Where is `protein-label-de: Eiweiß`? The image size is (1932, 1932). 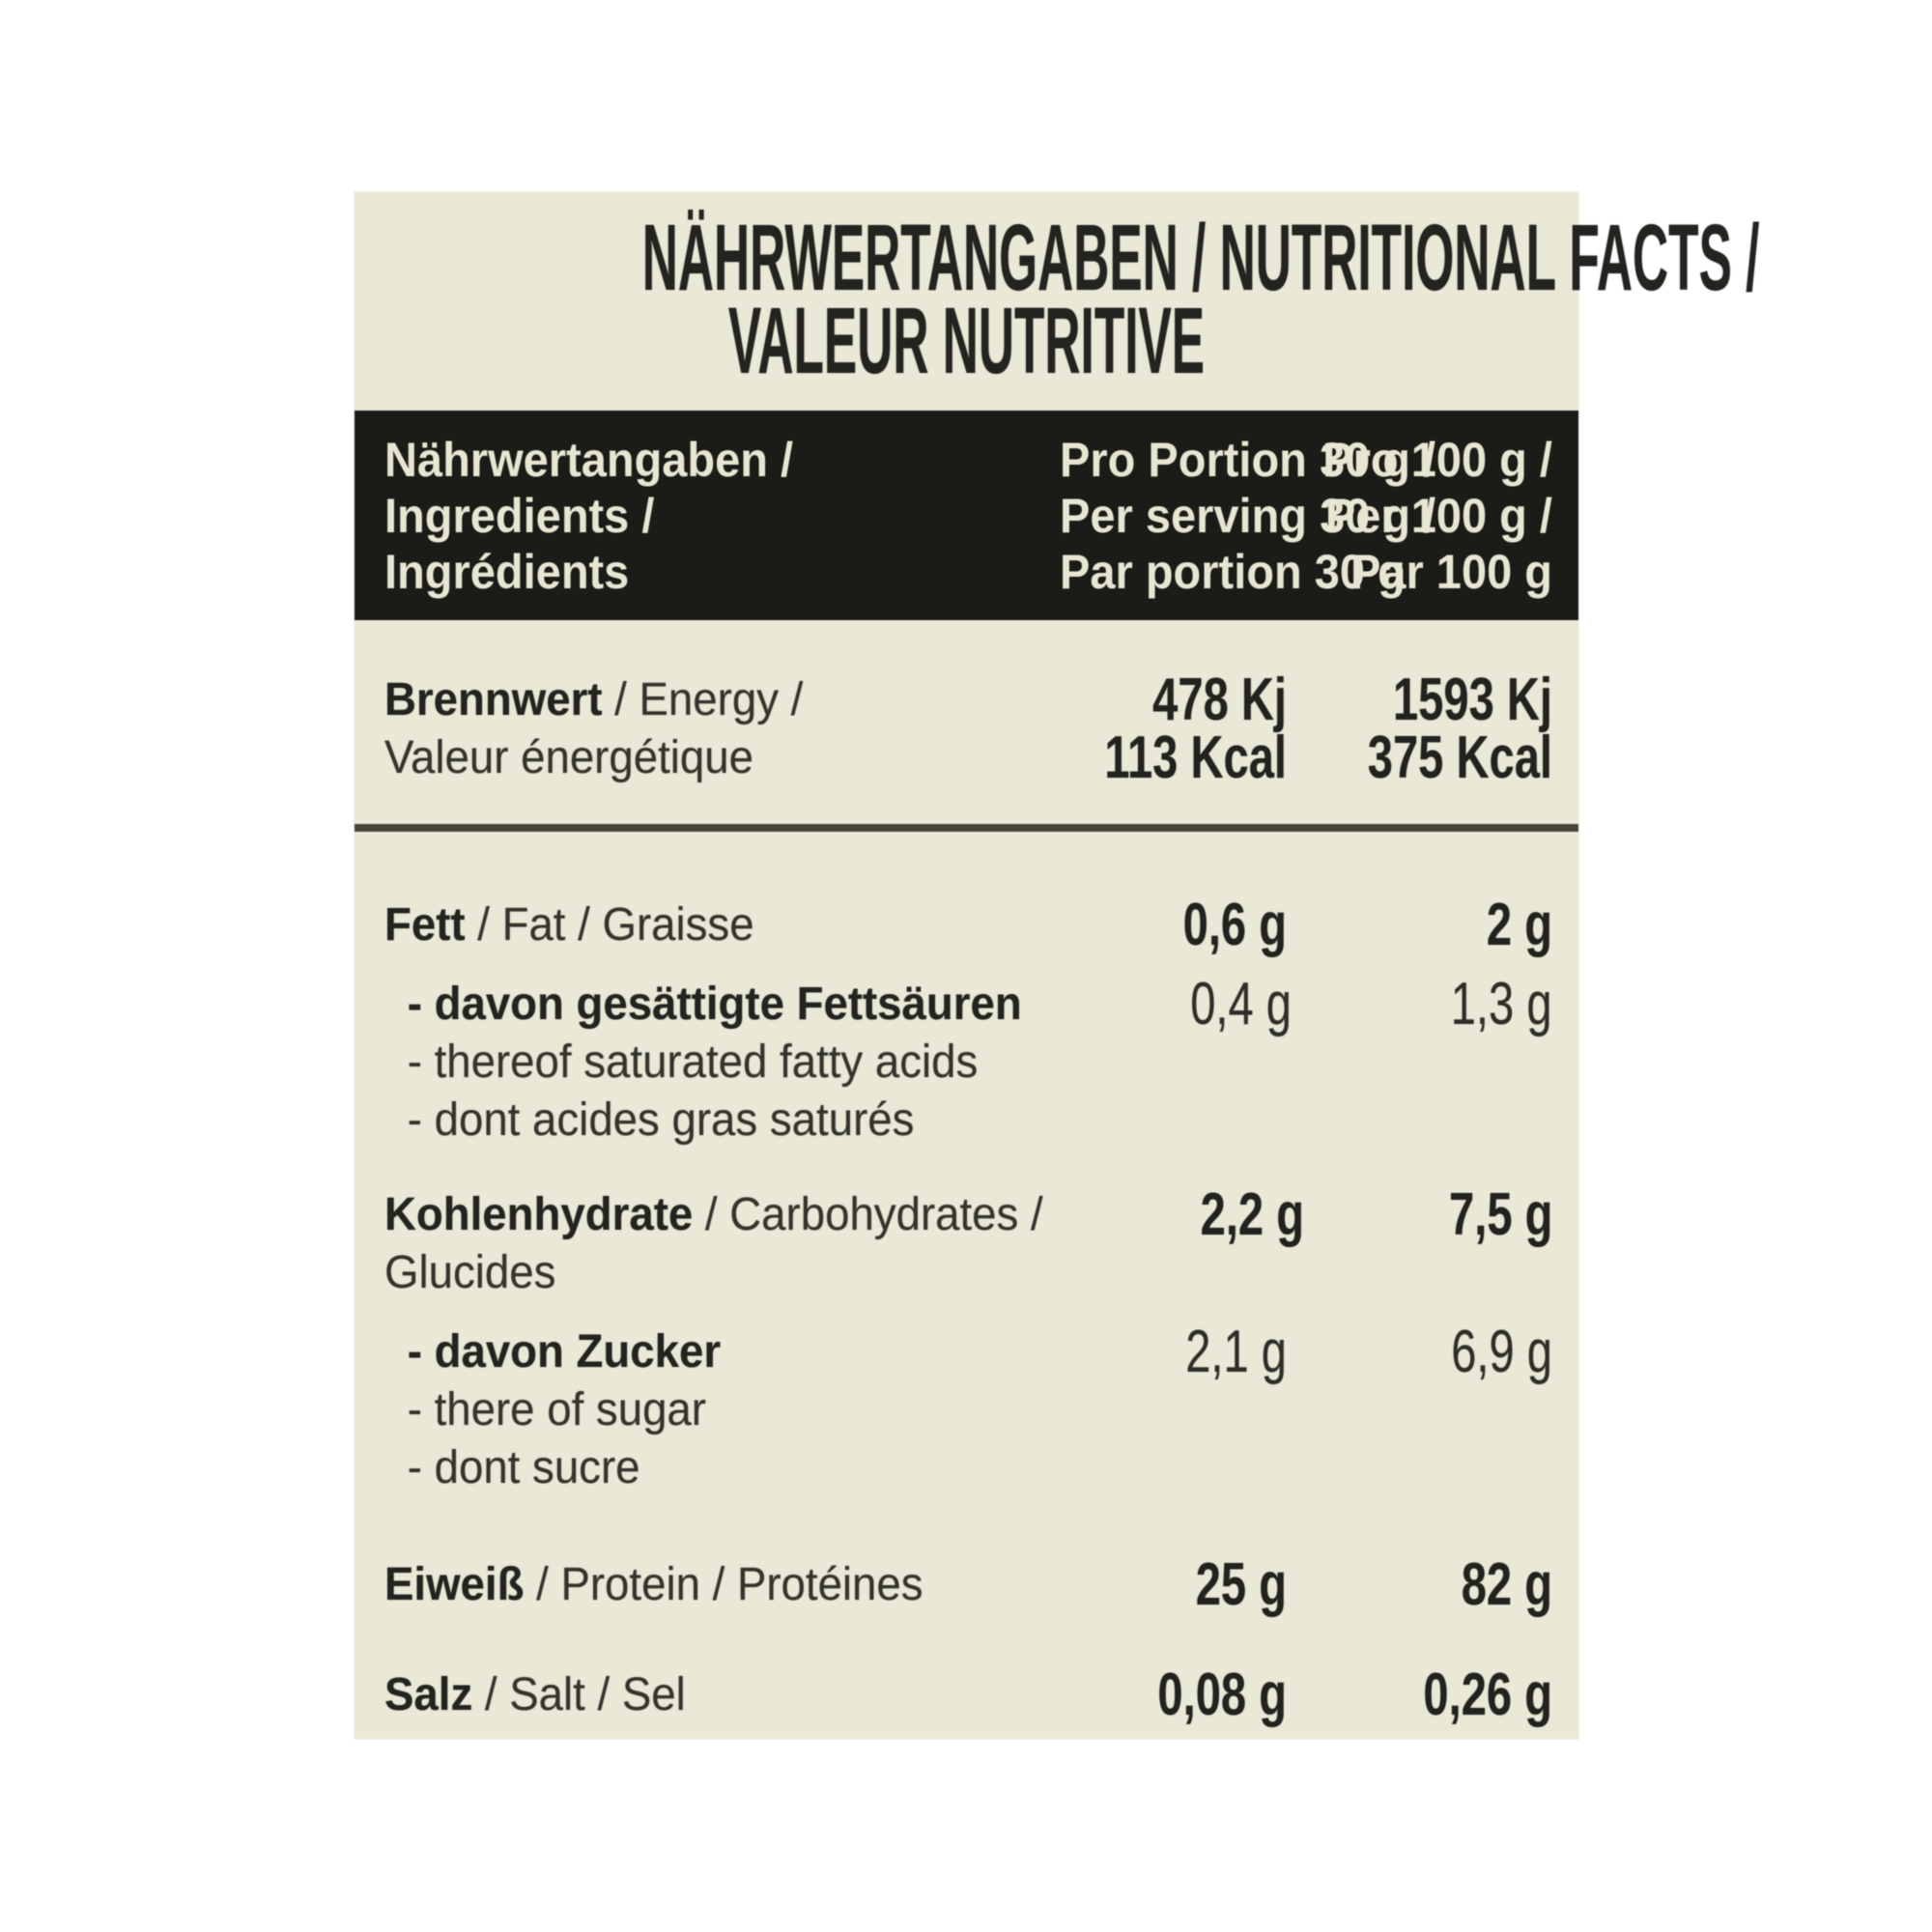 protein-label-de: Eiweiß is located at coordinates (454, 1584).